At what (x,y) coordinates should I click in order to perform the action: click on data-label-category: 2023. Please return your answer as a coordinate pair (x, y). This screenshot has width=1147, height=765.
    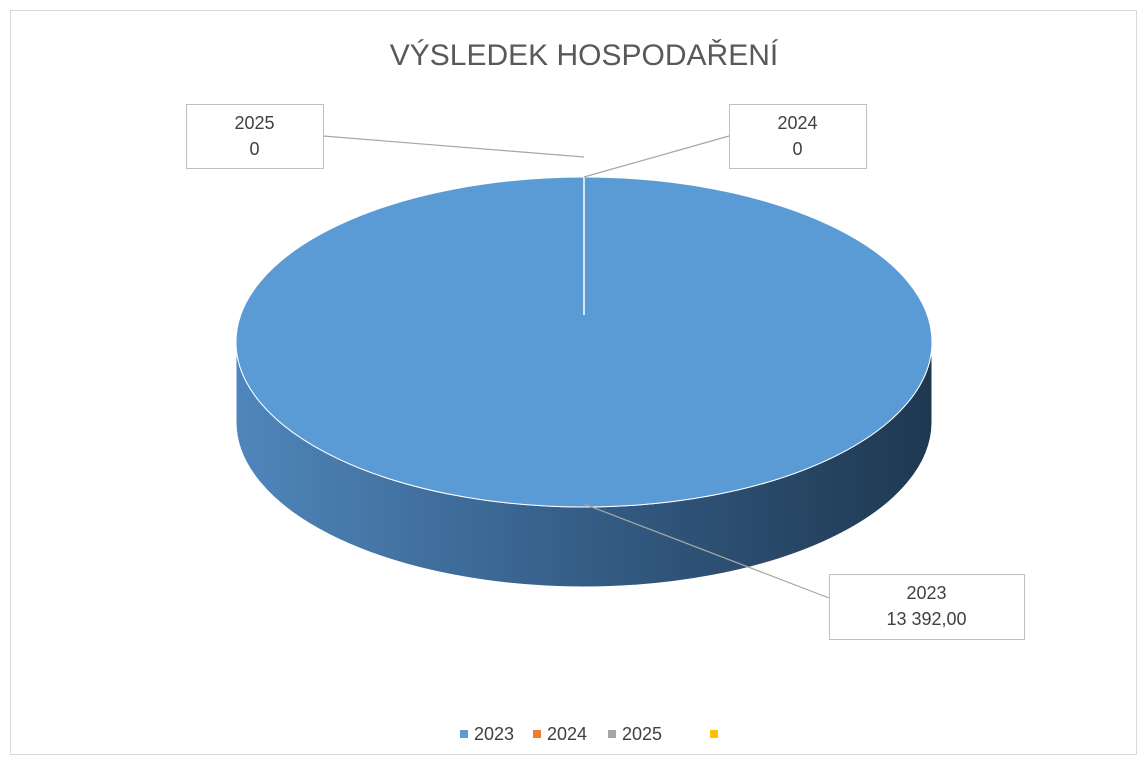
    Looking at the image, I should click on (926, 593).